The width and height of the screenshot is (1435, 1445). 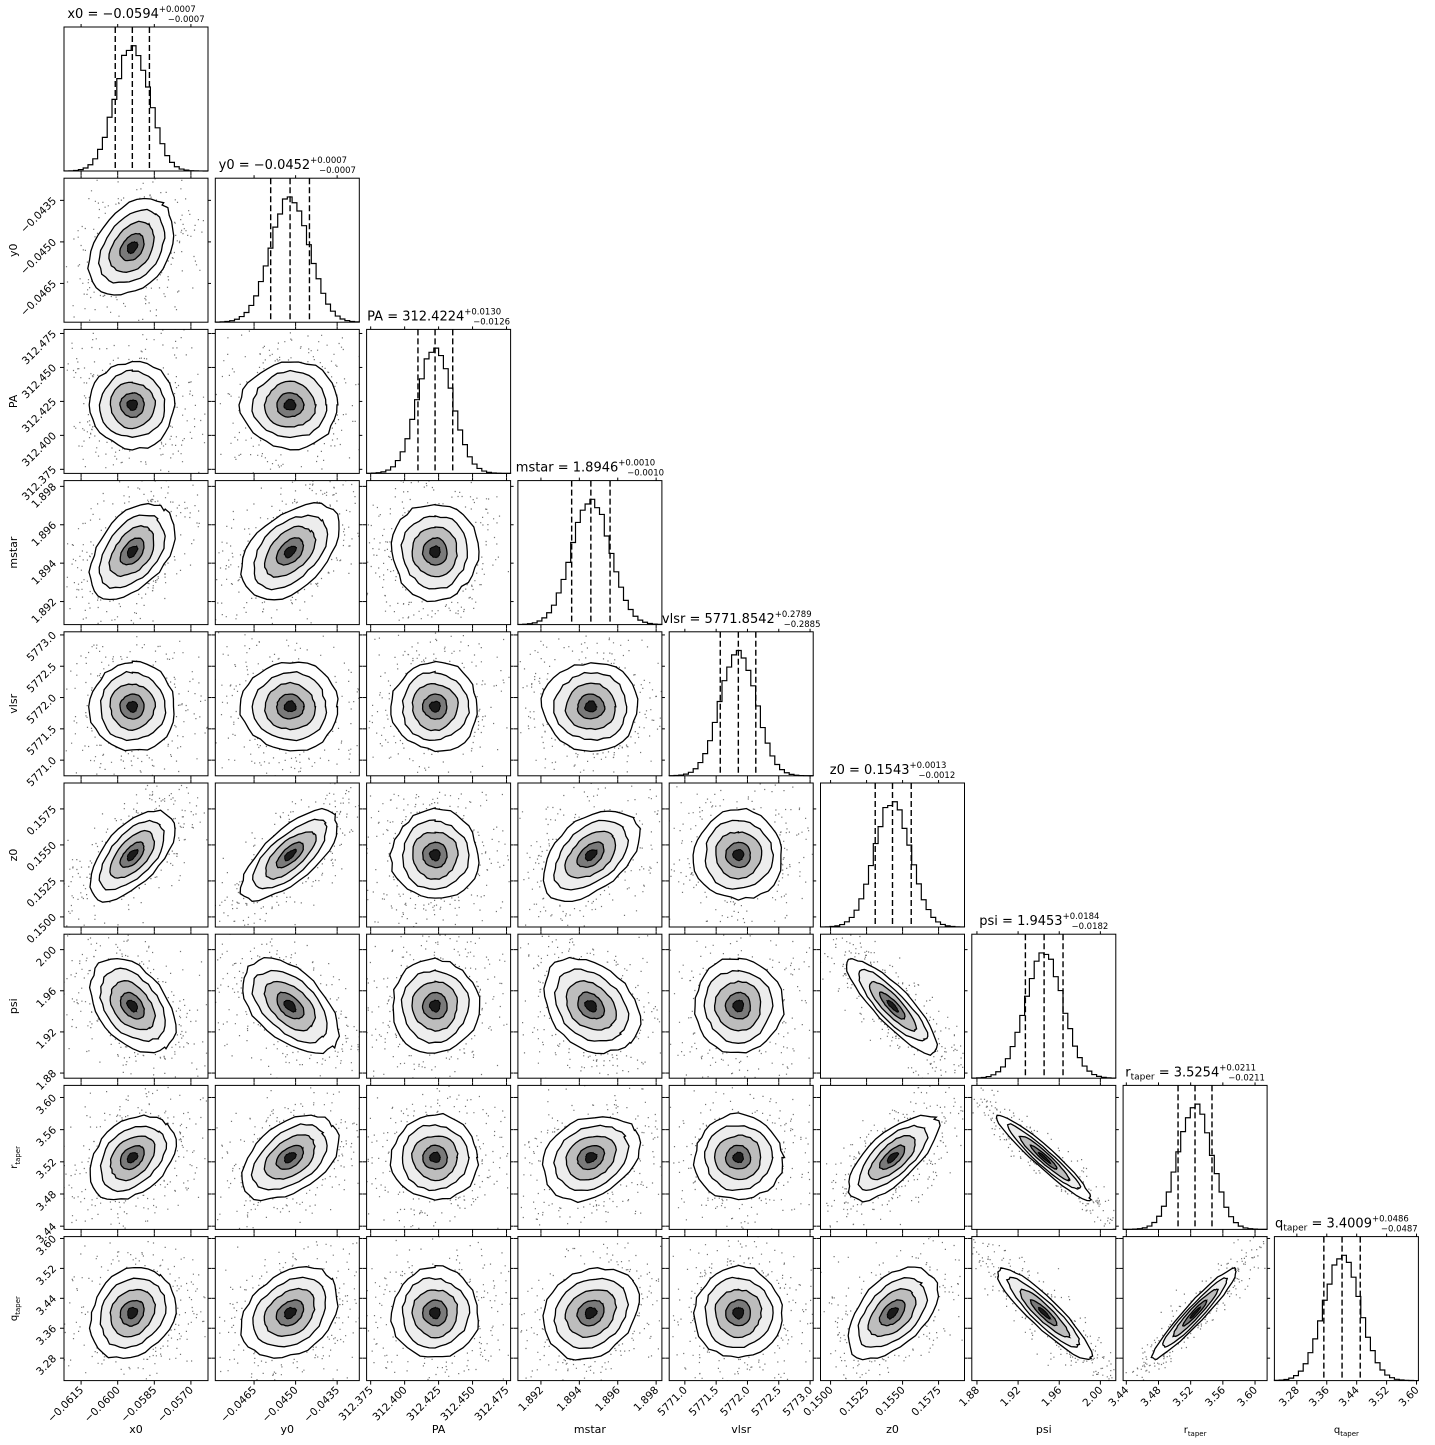 I want to click on x-tick-label: 5771.0, so click(x=673, y=1401).